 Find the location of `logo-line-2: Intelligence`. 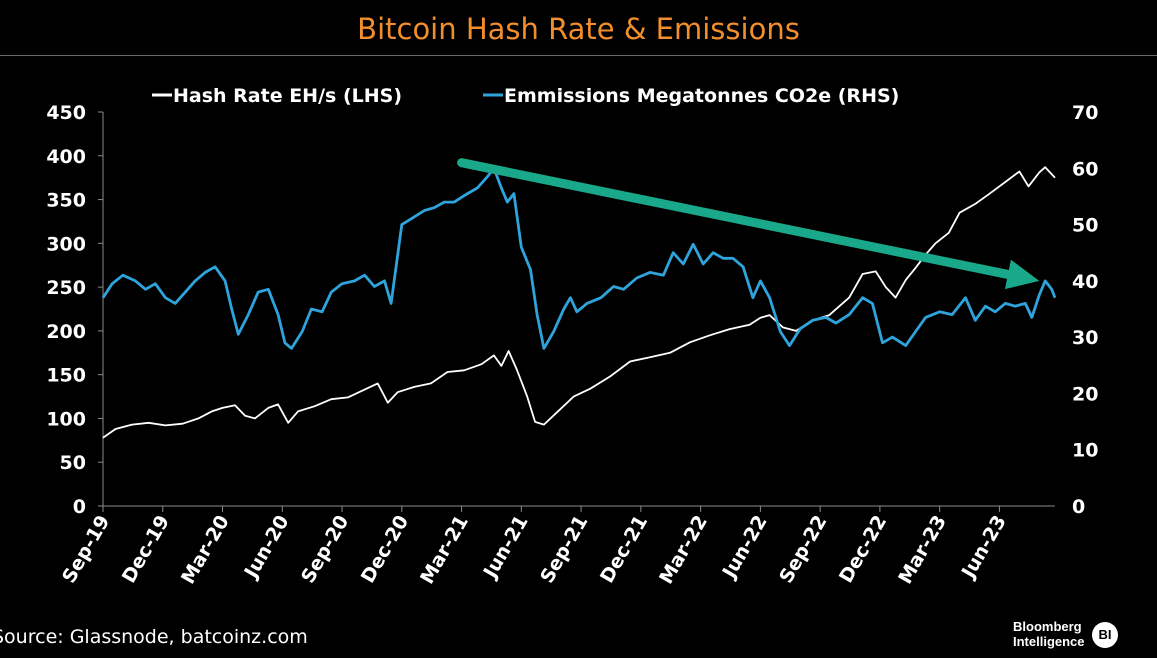

logo-line-2: Intelligence is located at coordinates (1049, 641).